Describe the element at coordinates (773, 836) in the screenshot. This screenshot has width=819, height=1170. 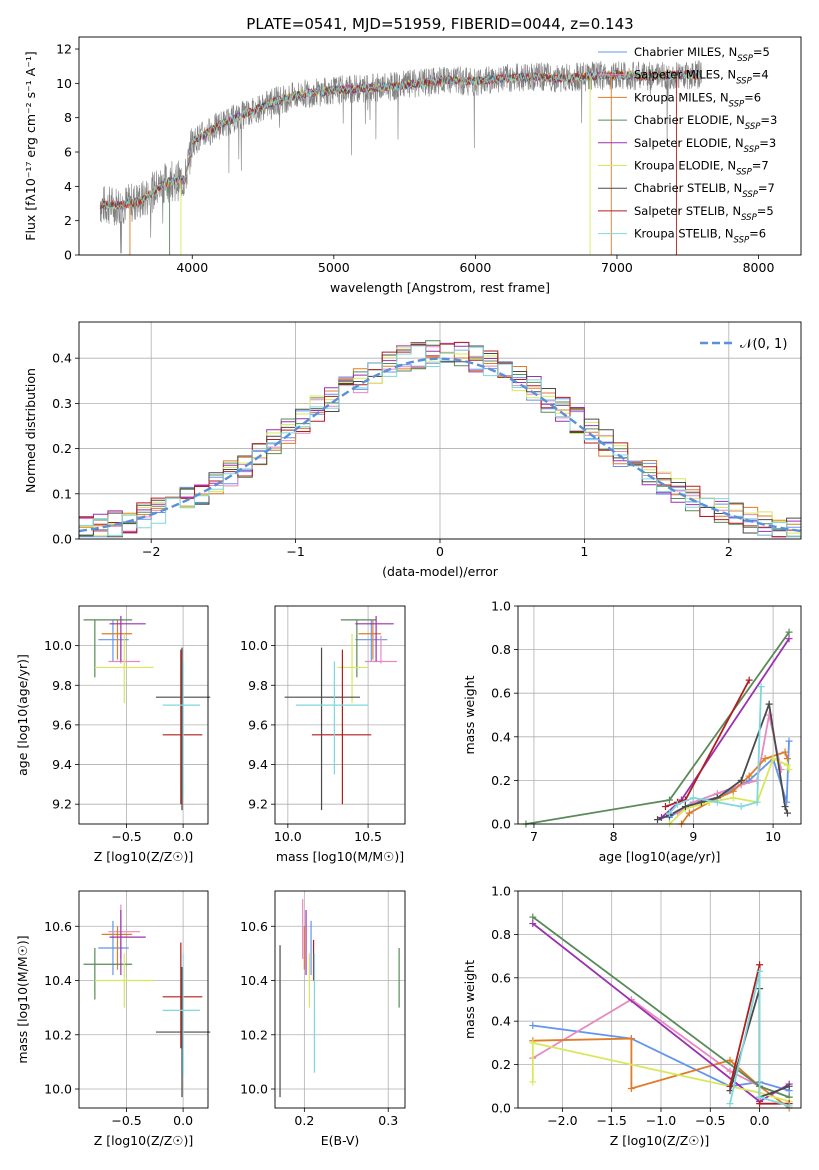
I see `x-tick-label: 10` at that location.